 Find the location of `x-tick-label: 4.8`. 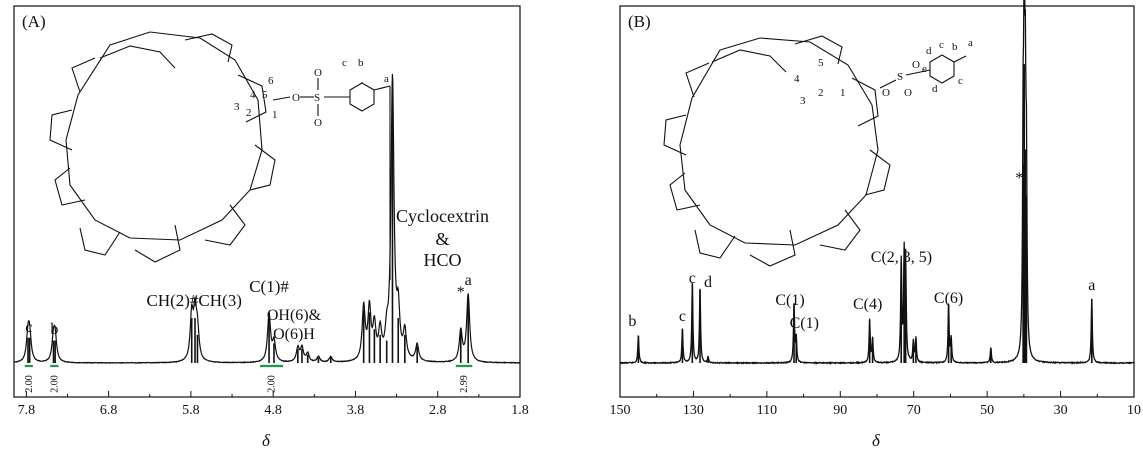

x-tick-label: 4.8 is located at coordinates (273, 410).